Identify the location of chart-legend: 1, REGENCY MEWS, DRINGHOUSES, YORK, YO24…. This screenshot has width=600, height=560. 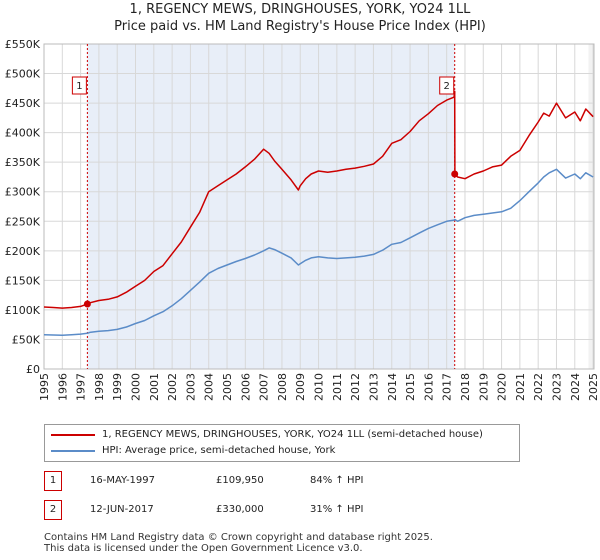
(282, 443).